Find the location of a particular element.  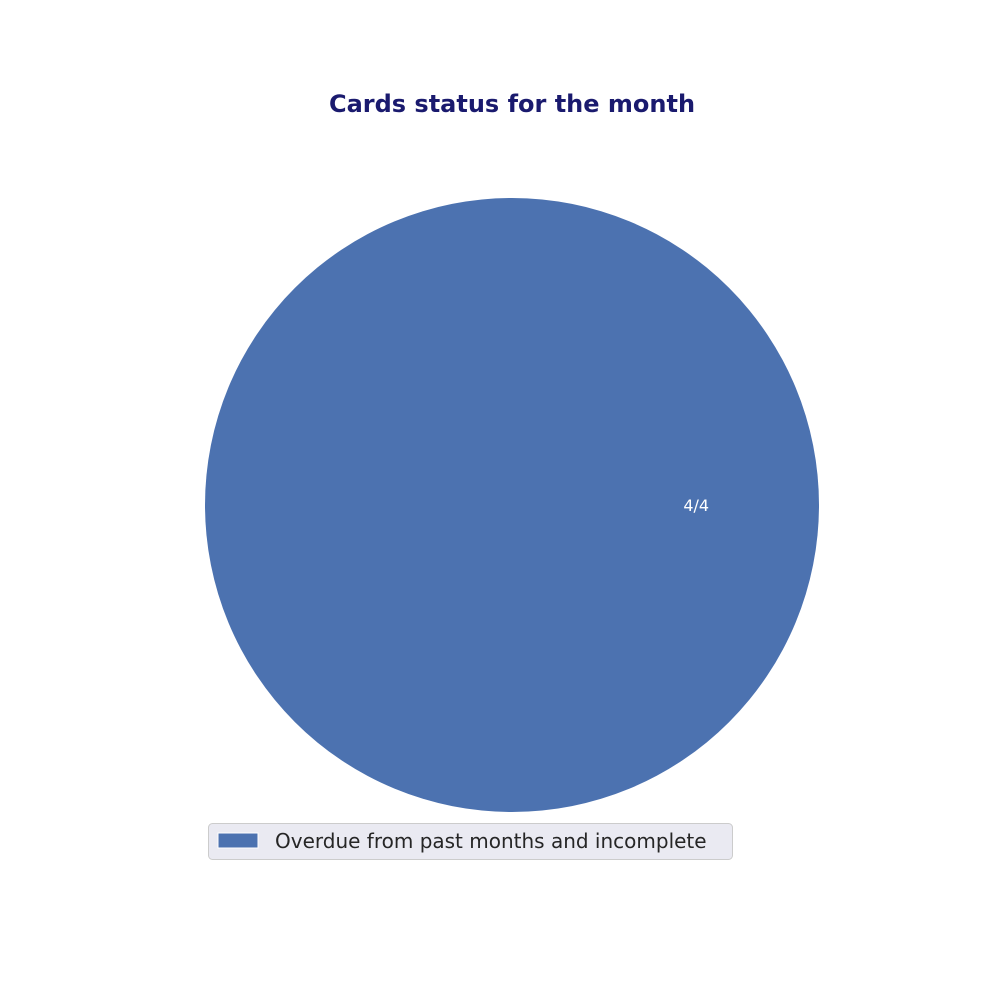

legend: Overdue from past months and incomplete is located at coordinates (470, 841).